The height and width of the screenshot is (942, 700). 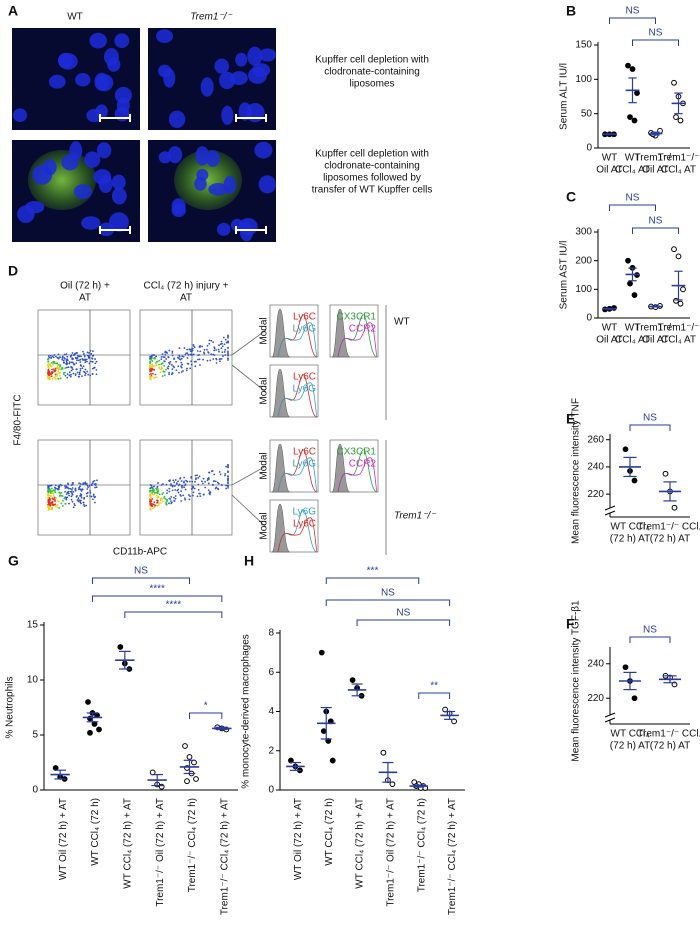 What do you see at coordinates (571, 11) in the screenshot?
I see `panel-letter: B` at bounding box center [571, 11].